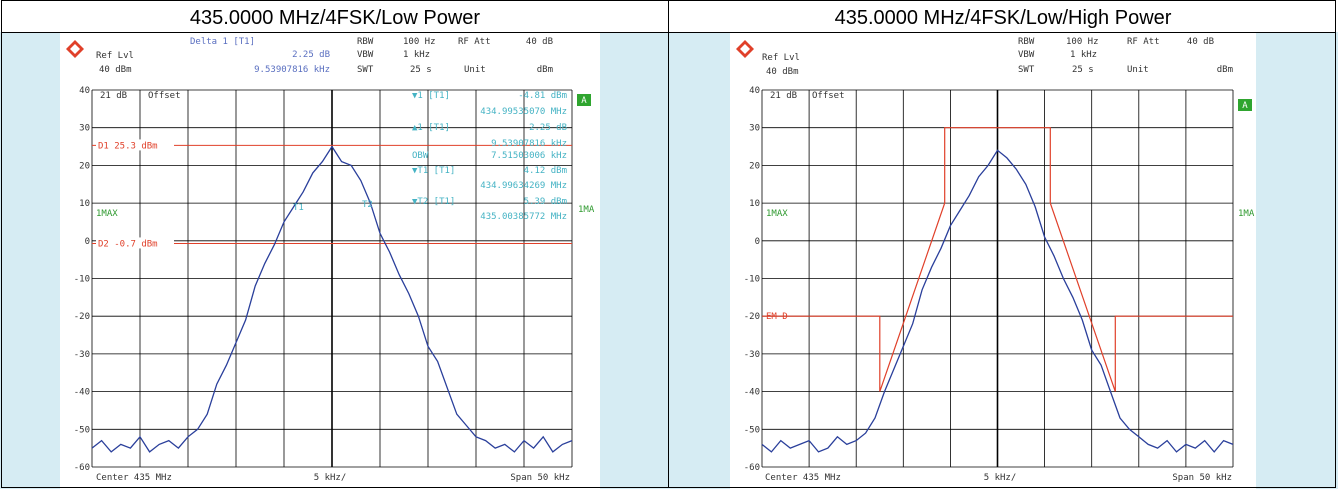 The image size is (1338, 489). I want to click on annotation: -4.81 dBm, so click(542, 96).